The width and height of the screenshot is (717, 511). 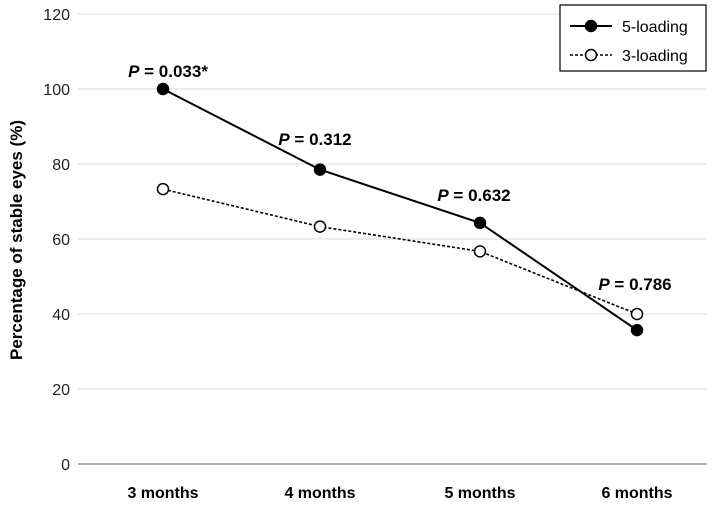 What do you see at coordinates (591, 26) in the screenshot?
I see `legend-marker-5-loading` at bounding box center [591, 26].